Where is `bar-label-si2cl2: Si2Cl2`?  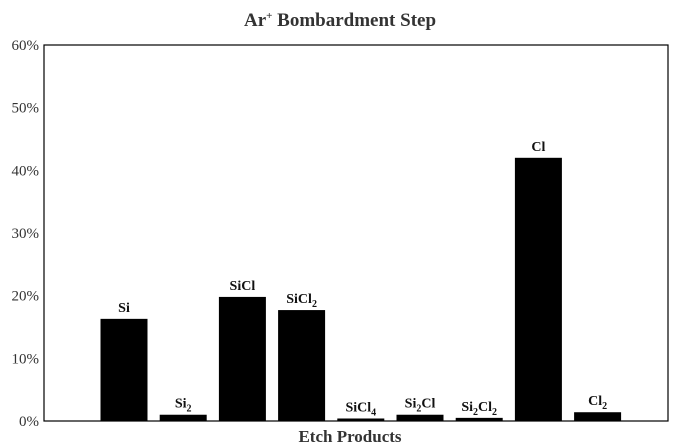
bar-label-si2cl2: Si2Cl2 is located at coordinates (479, 409).